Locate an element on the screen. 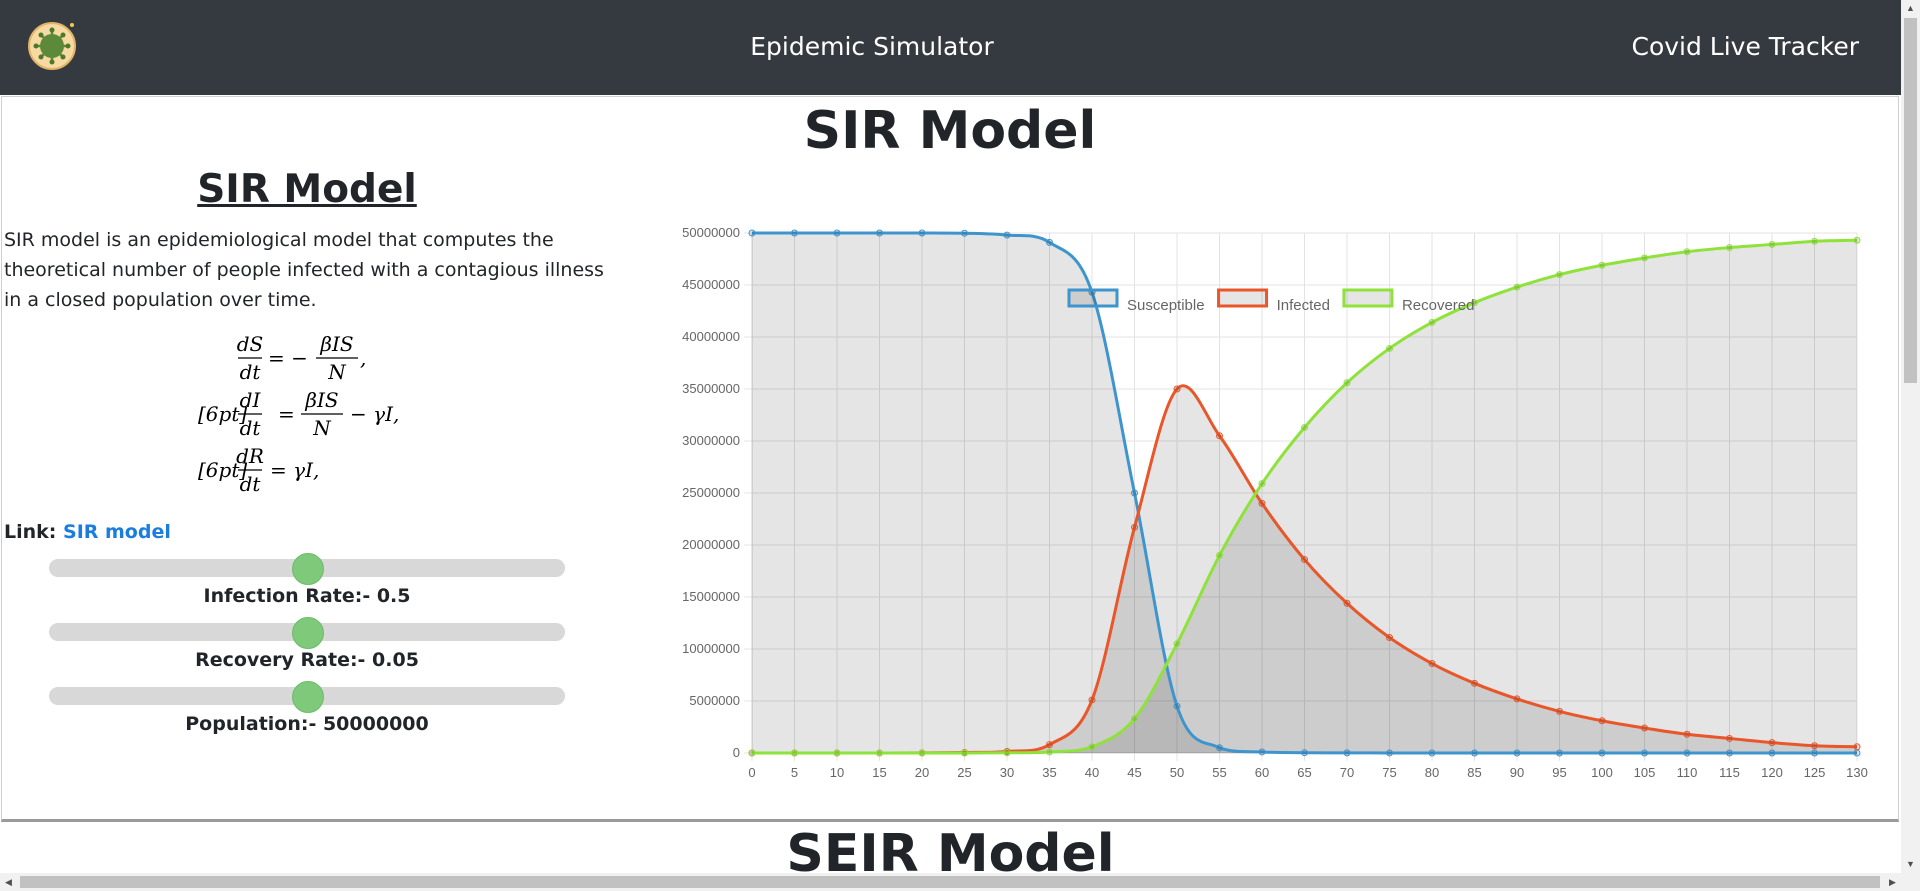  x-tick-label: 125 is located at coordinates (1815, 772).